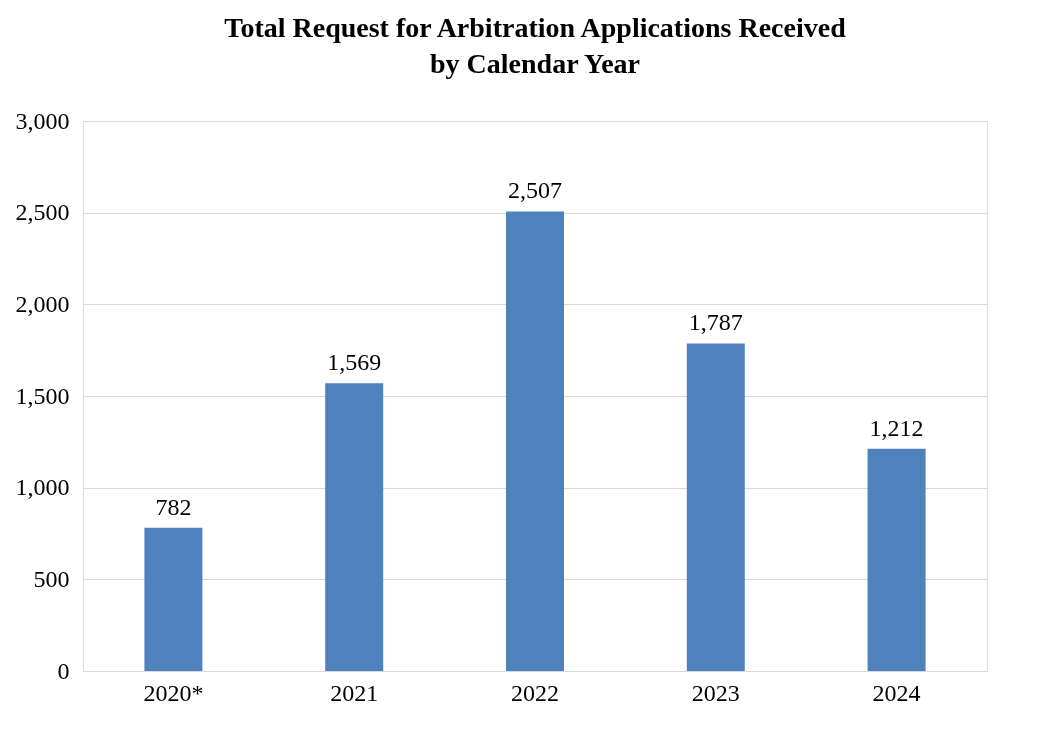 The image size is (1052, 735). What do you see at coordinates (535, 692) in the screenshot?
I see `x-tick-label: 2022` at bounding box center [535, 692].